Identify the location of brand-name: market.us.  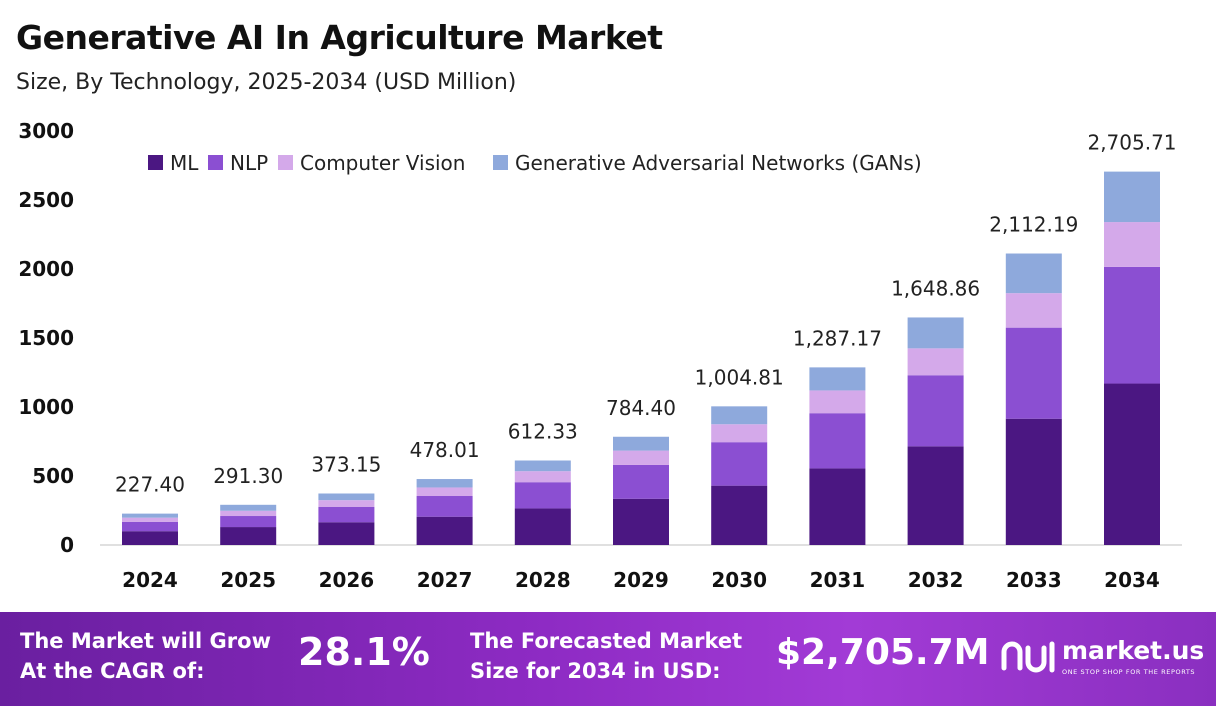
(1133, 650).